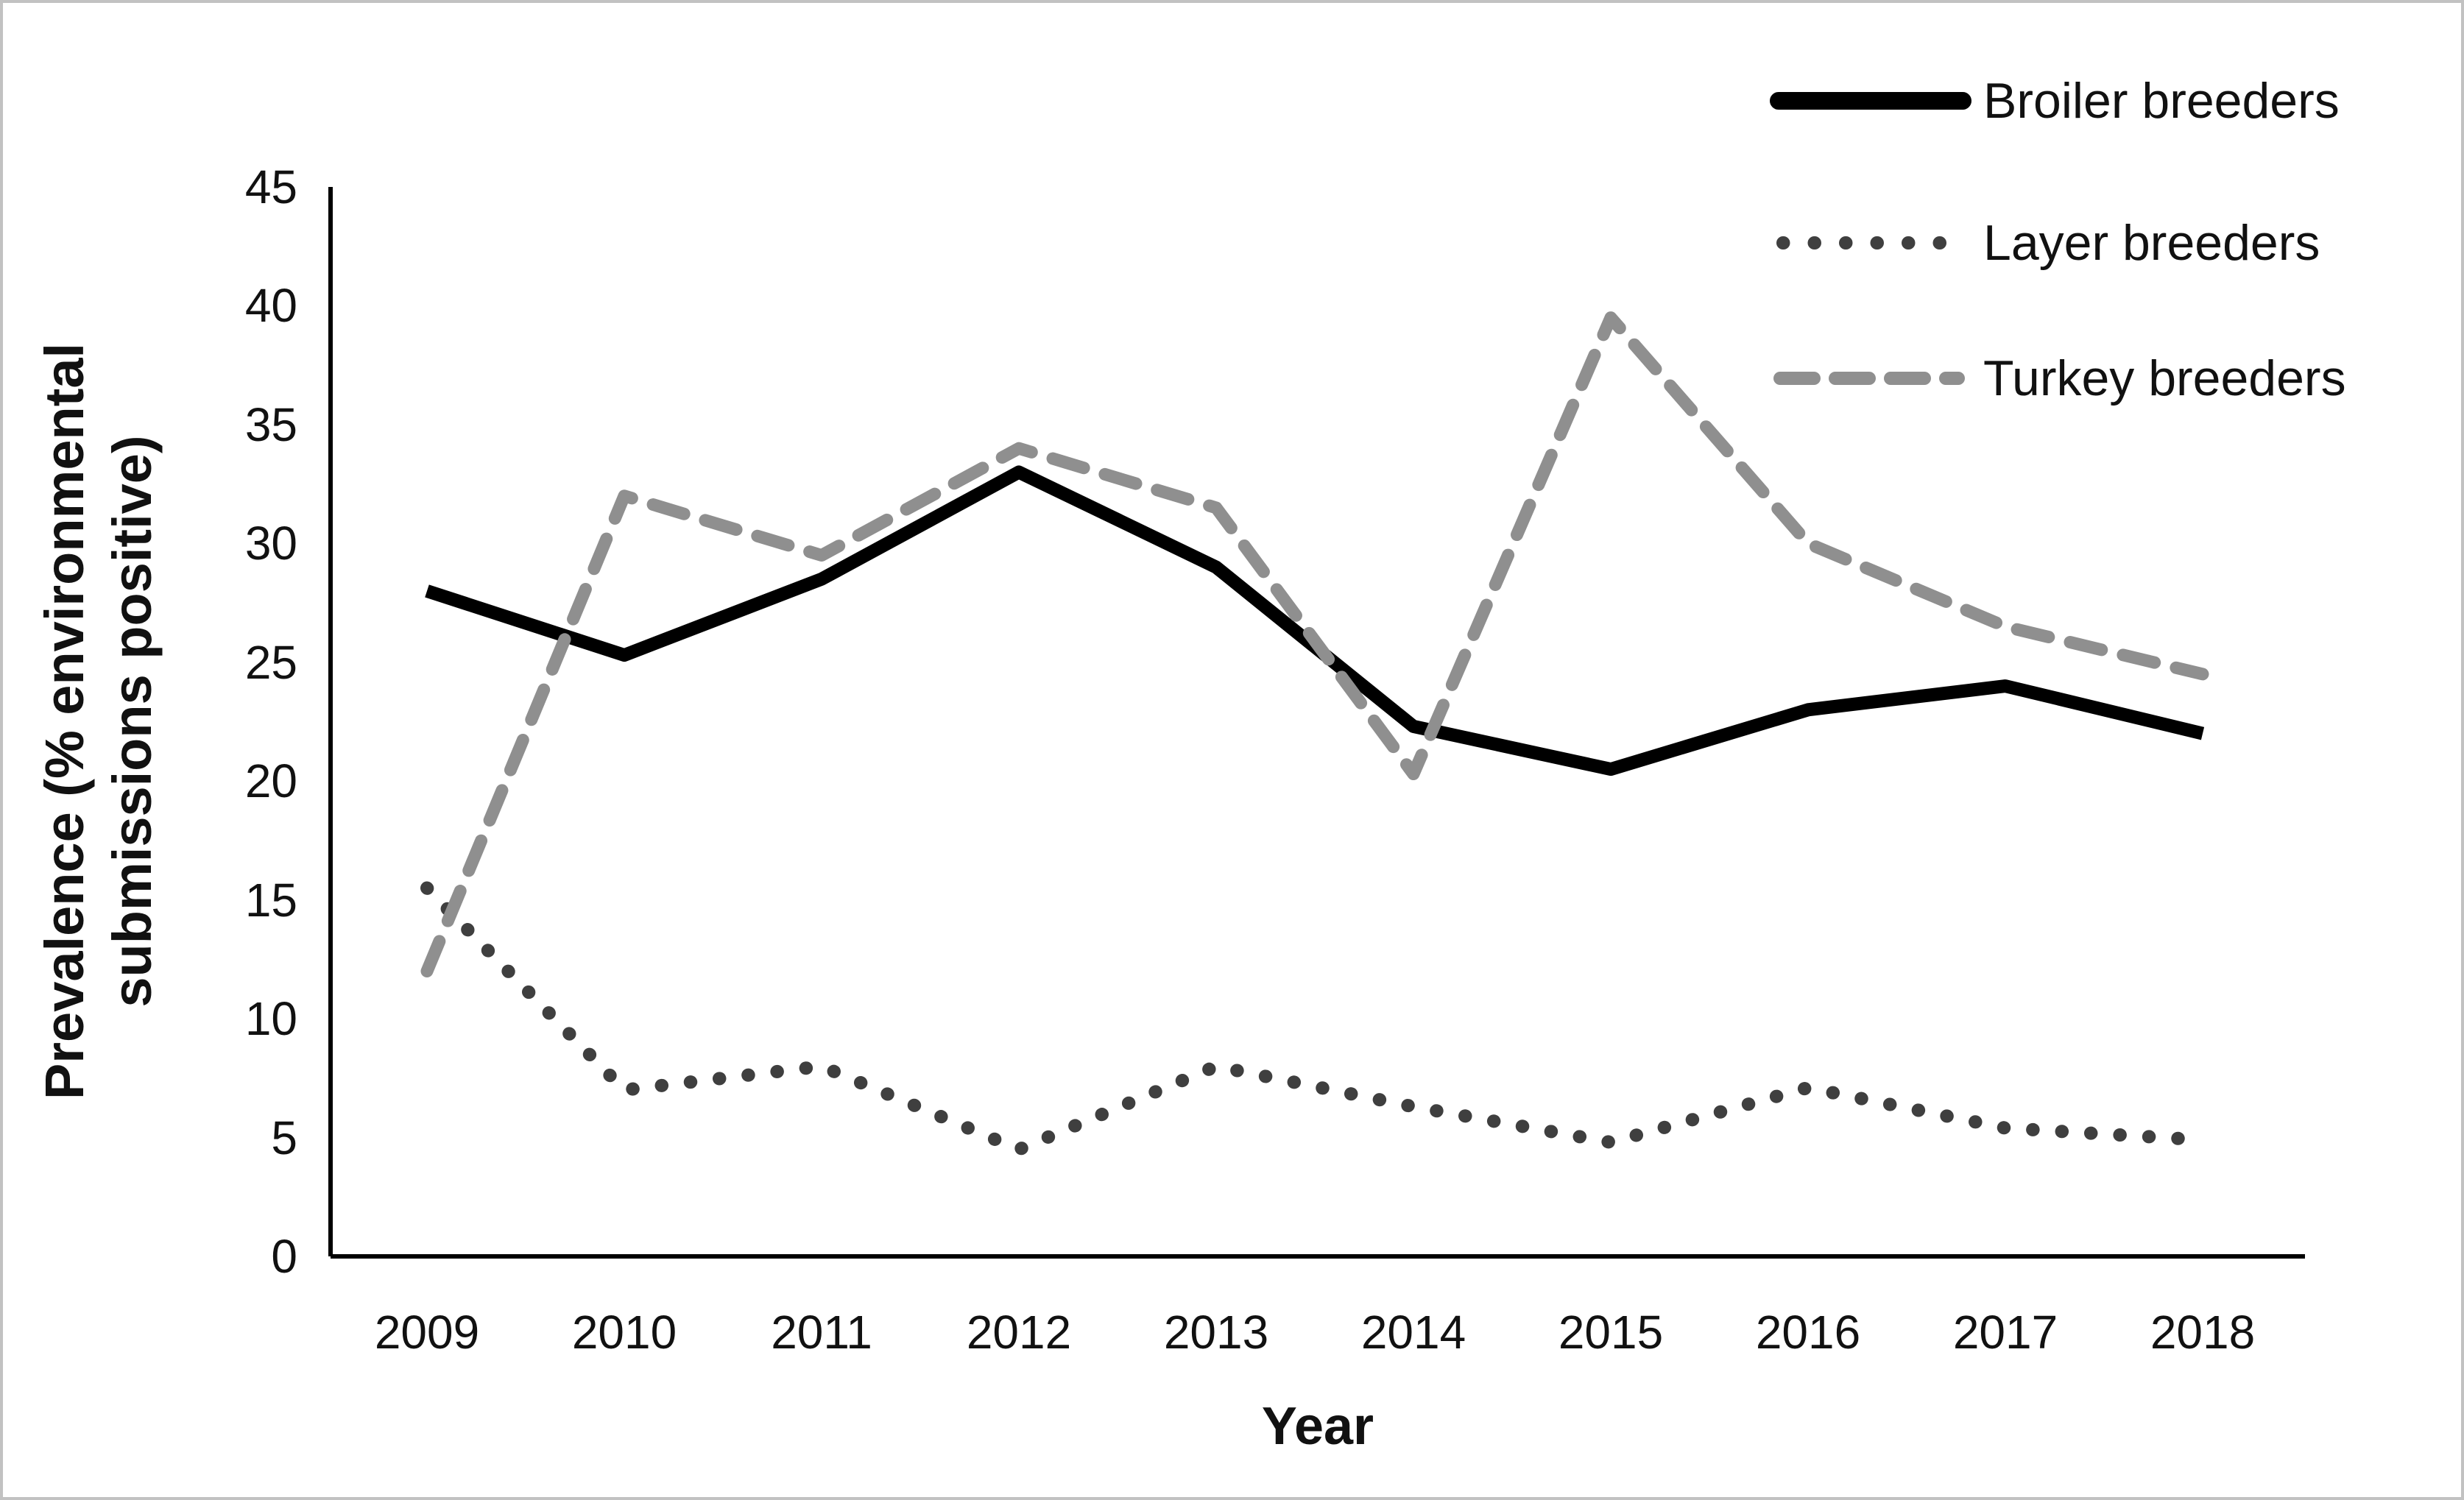  Describe the element at coordinates (1870, 238) in the screenshot. I see `legend-samples` at that location.